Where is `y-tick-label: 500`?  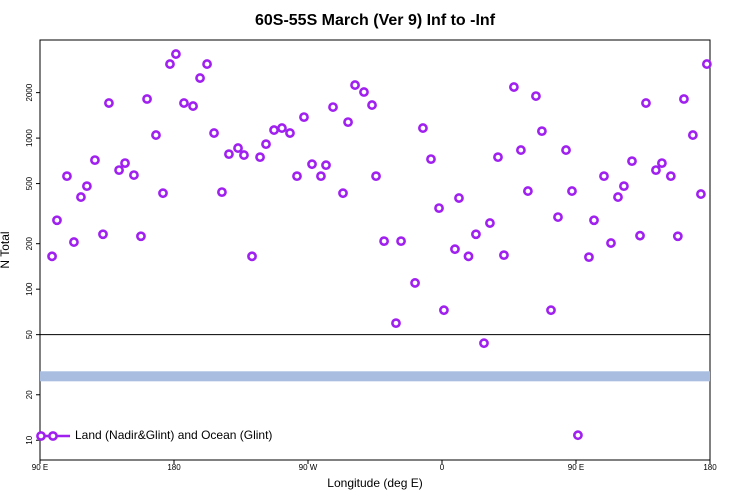
y-tick-label: 500 is located at coordinates (29, 183).